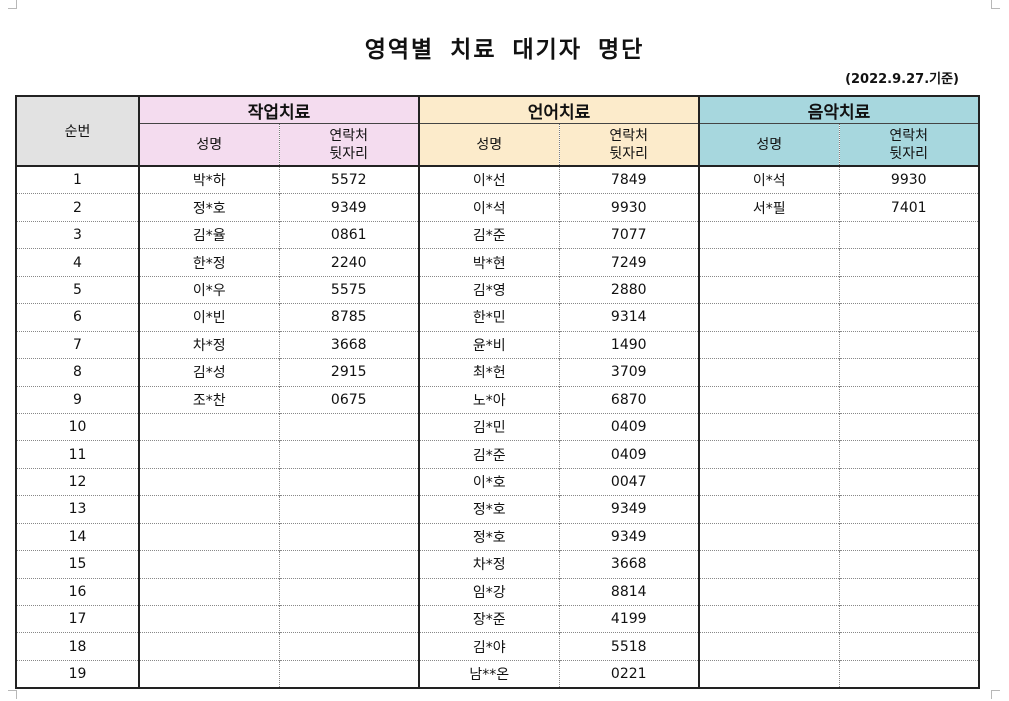 Image resolution: width=1009 pixels, height=701 pixels. I want to click on speech-name-cell: 김*민, so click(488, 426).